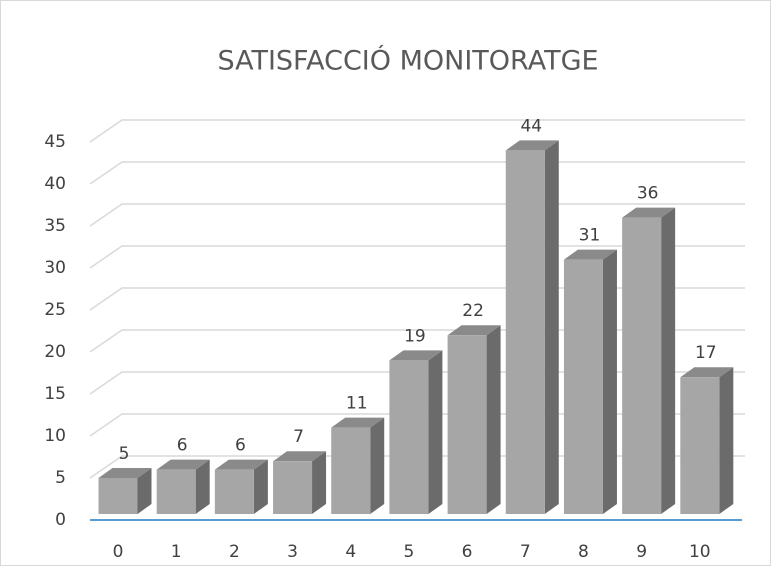 The height and width of the screenshot is (566, 771). I want to click on x-tick-label: 6, so click(467, 552).